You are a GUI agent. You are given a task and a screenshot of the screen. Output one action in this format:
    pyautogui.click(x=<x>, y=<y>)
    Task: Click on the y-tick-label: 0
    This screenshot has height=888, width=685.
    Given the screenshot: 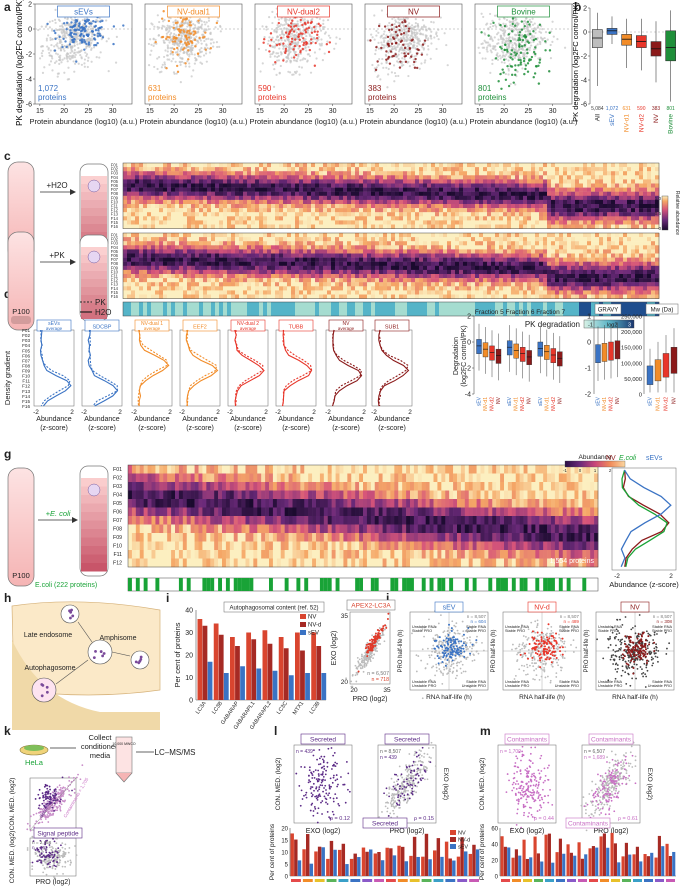 What is the action you would take?
    pyautogui.click(x=585, y=33)
    